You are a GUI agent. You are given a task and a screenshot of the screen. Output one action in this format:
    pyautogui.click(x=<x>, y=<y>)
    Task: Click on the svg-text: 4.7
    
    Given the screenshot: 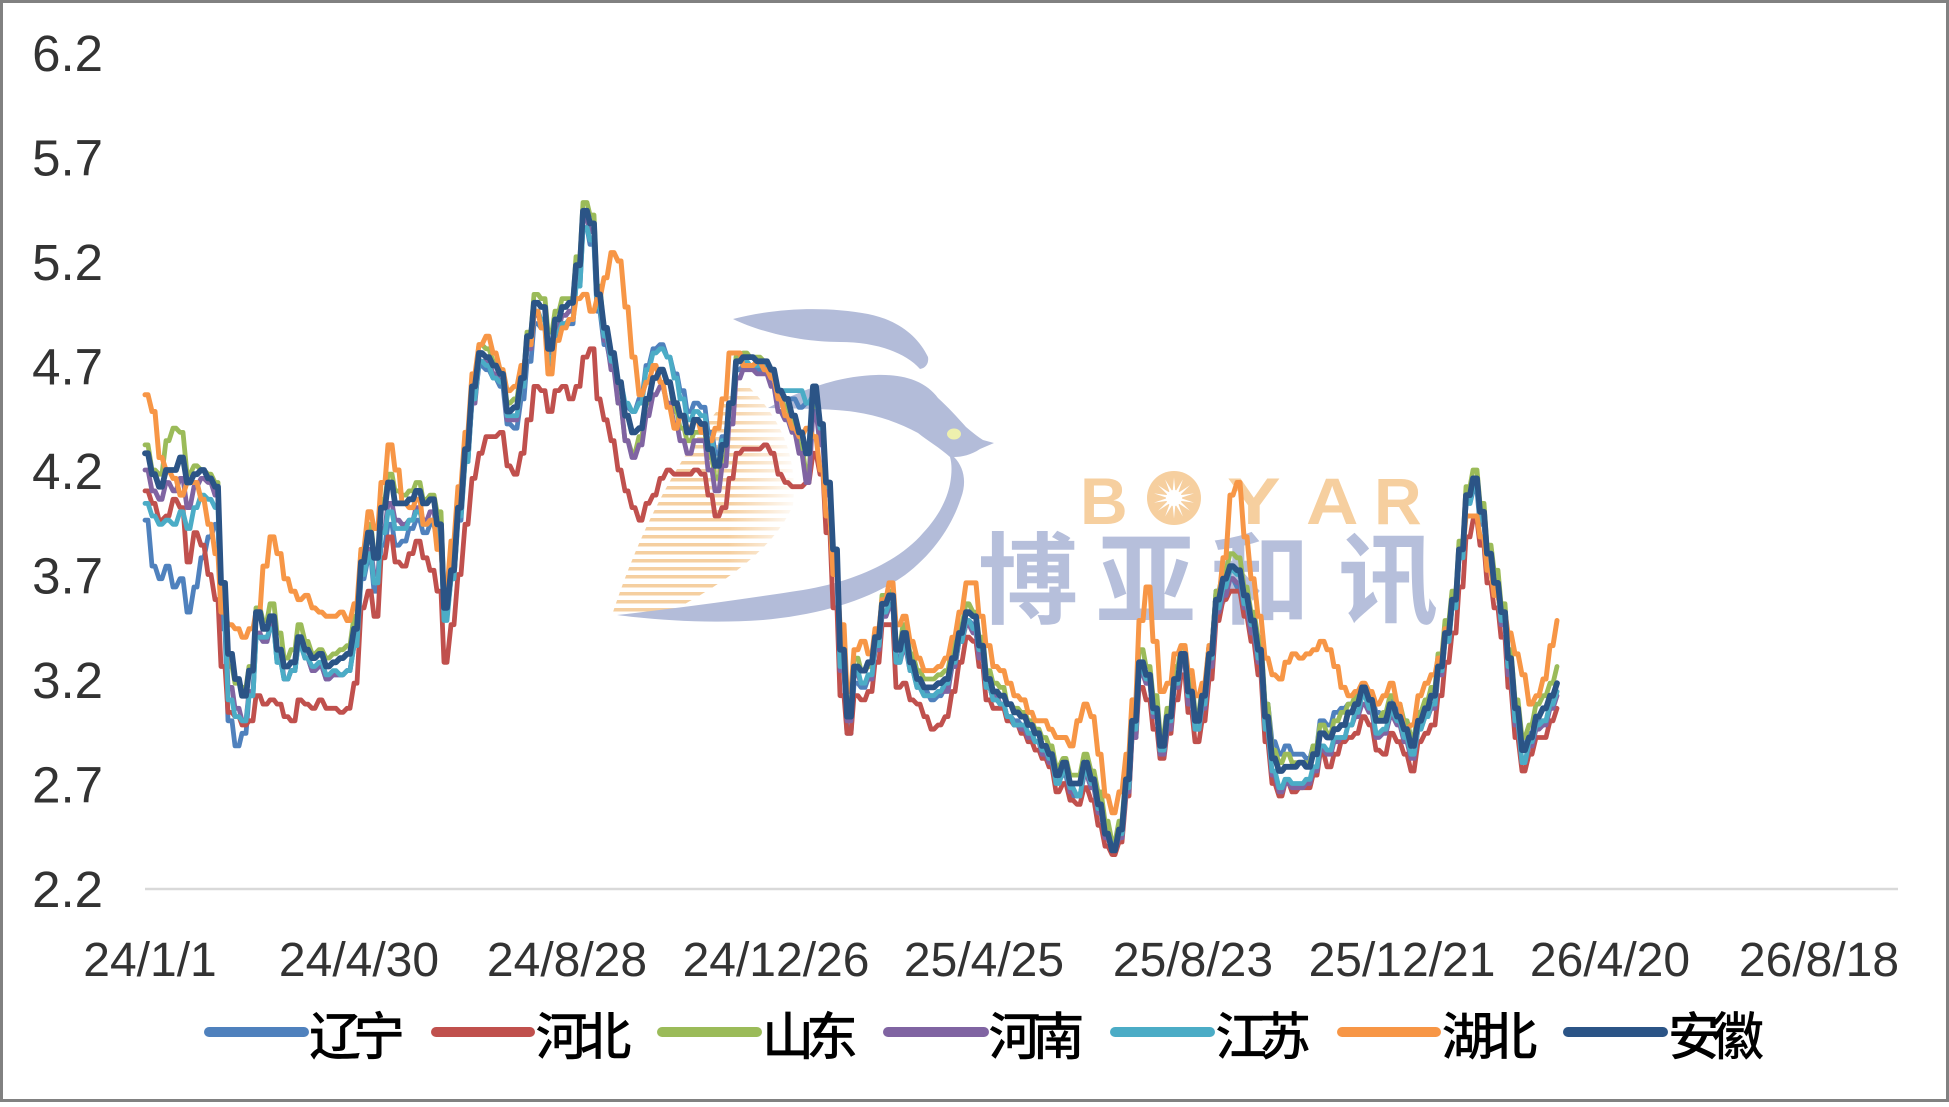 What is the action you would take?
    pyautogui.click(x=67, y=367)
    